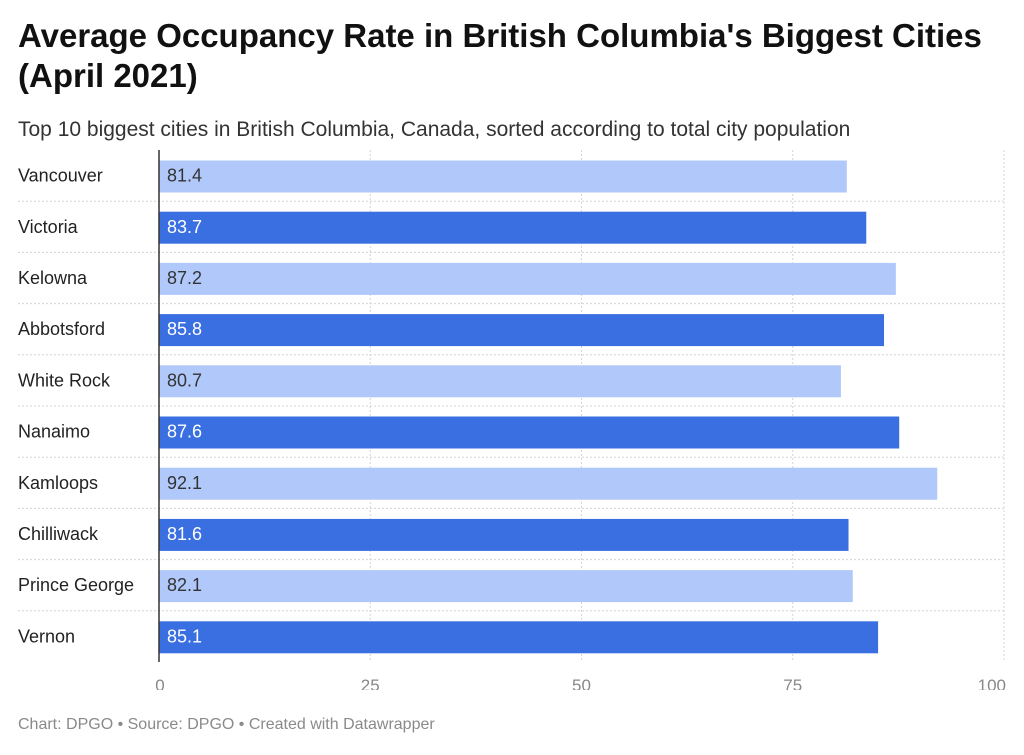 This screenshot has height=755, width=1024. Describe the element at coordinates (58, 483) in the screenshot. I see `category-label: Kamloops` at that location.